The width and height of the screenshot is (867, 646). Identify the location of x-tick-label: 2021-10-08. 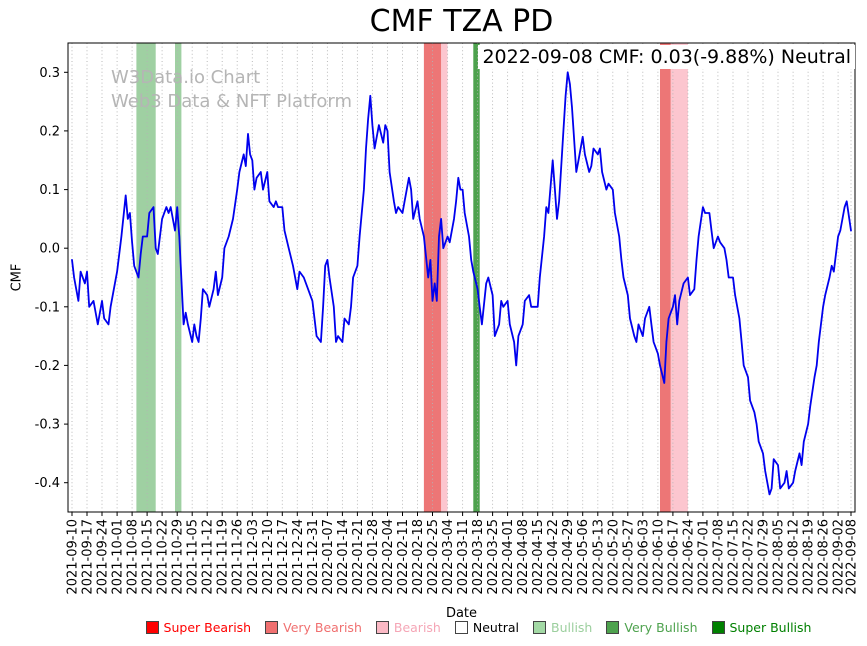
(133, 557).